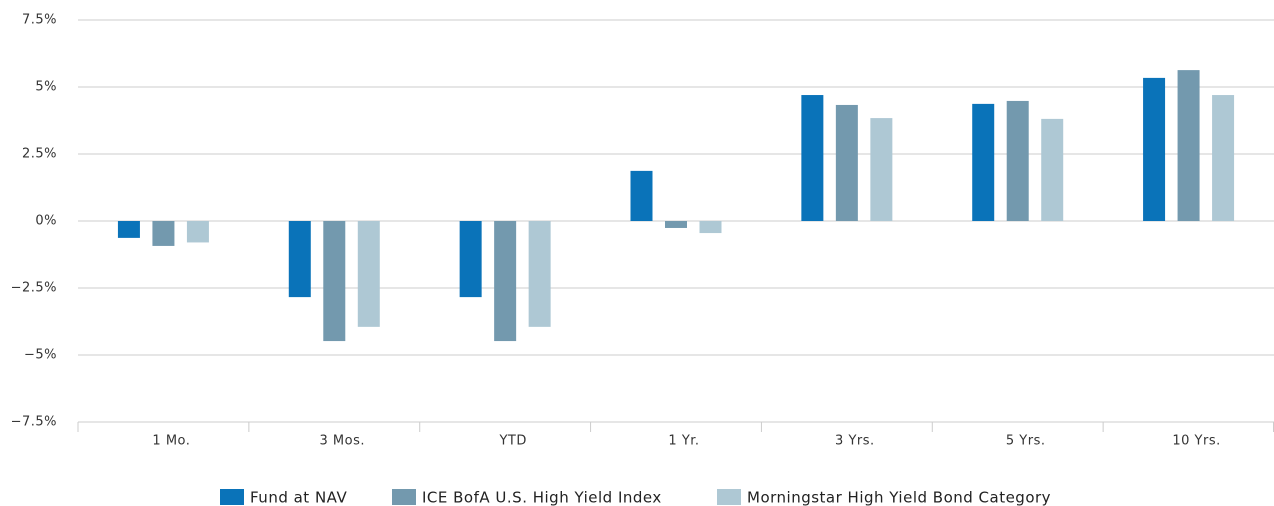 Image resolution: width=1274 pixels, height=506 pixels. Describe the element at coordinates (34, 288) in the screenshot. I see `y-tick-label: −2.5%` at that location.